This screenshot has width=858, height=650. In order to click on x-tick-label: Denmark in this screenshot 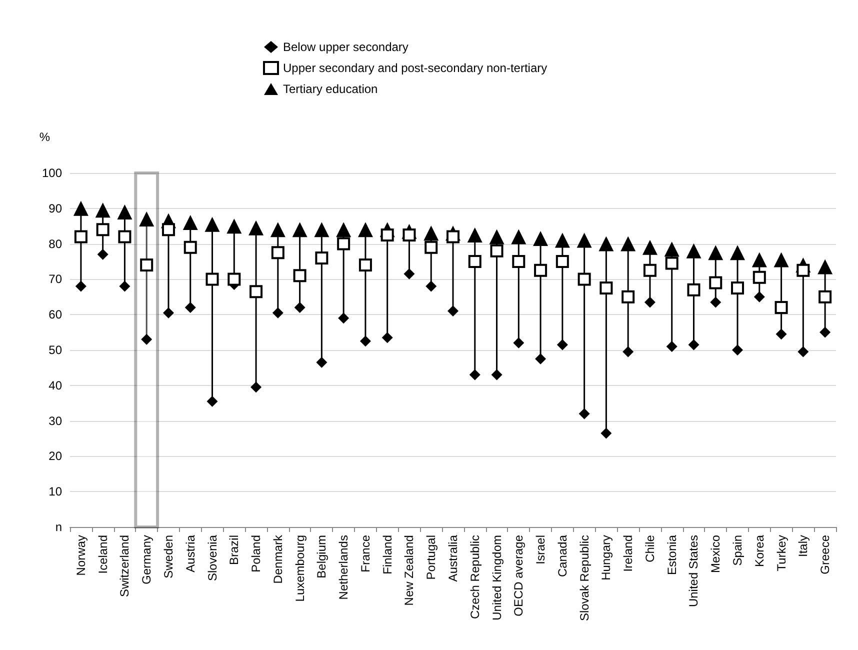, I will do `click(277, 559)`.